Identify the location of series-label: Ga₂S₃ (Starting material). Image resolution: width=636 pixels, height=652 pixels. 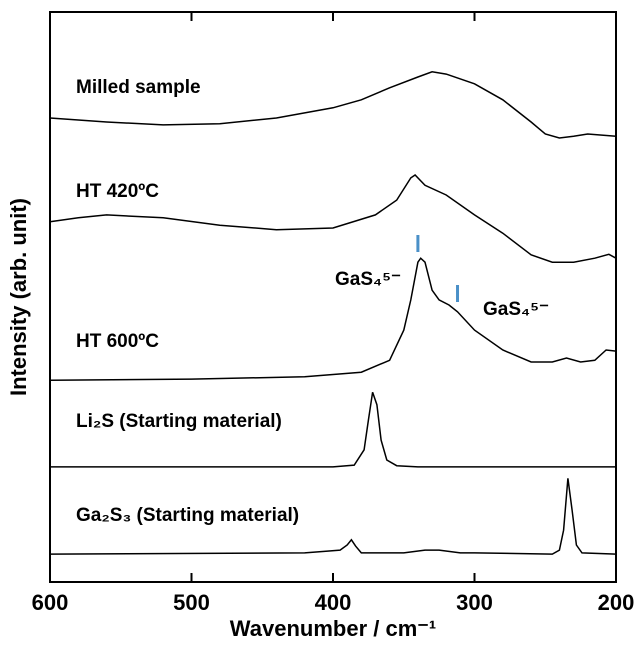
(187, 515).